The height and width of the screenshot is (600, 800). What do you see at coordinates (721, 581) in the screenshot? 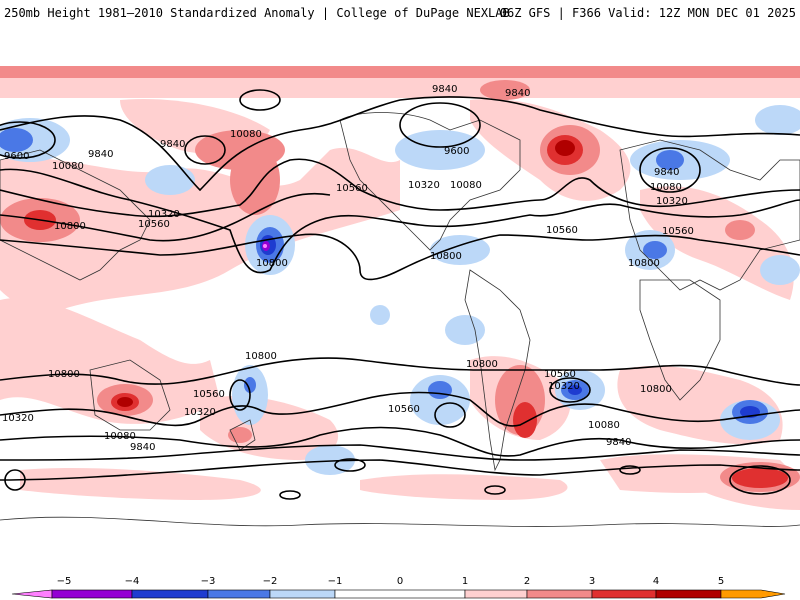
I see `colorbar-tick-label: 5` at bounding box center [721, 581].